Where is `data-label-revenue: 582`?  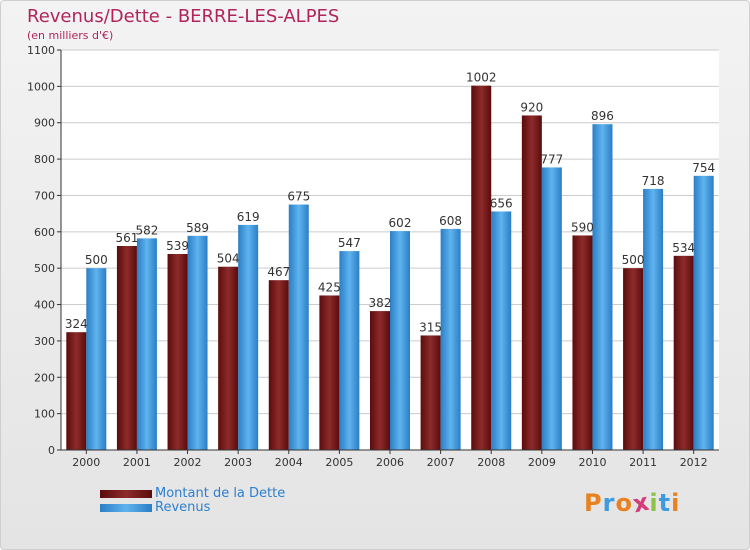
data-label-revenue: 582 is located at coordinates (146, 230).